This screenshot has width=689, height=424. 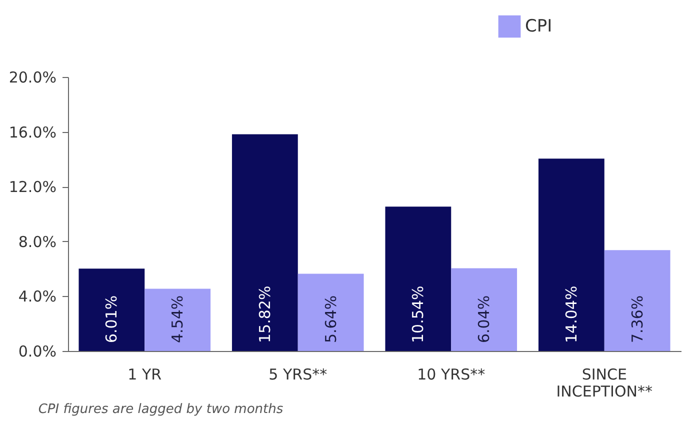 What do you see at coordinates (145, 375) in the screenshot?
I see `x-tick-label: 1 YR` at bounding box center [145, 375].